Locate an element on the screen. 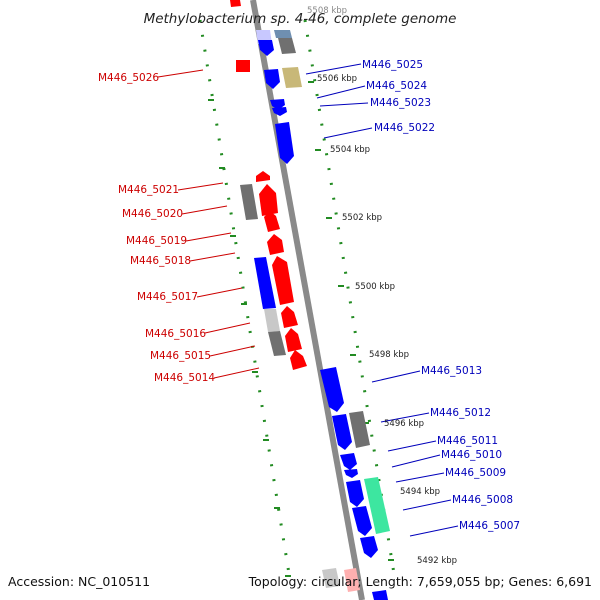 The height and width of the screenshot is (600, 600). gene-M446_5016-arrow is located at coordinates (289, 317).